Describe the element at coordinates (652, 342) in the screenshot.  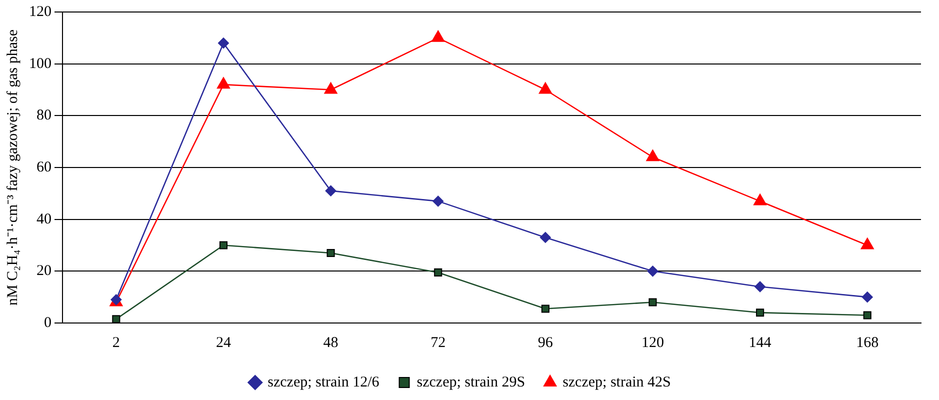
I see `x-tick-label: 120` at that location.